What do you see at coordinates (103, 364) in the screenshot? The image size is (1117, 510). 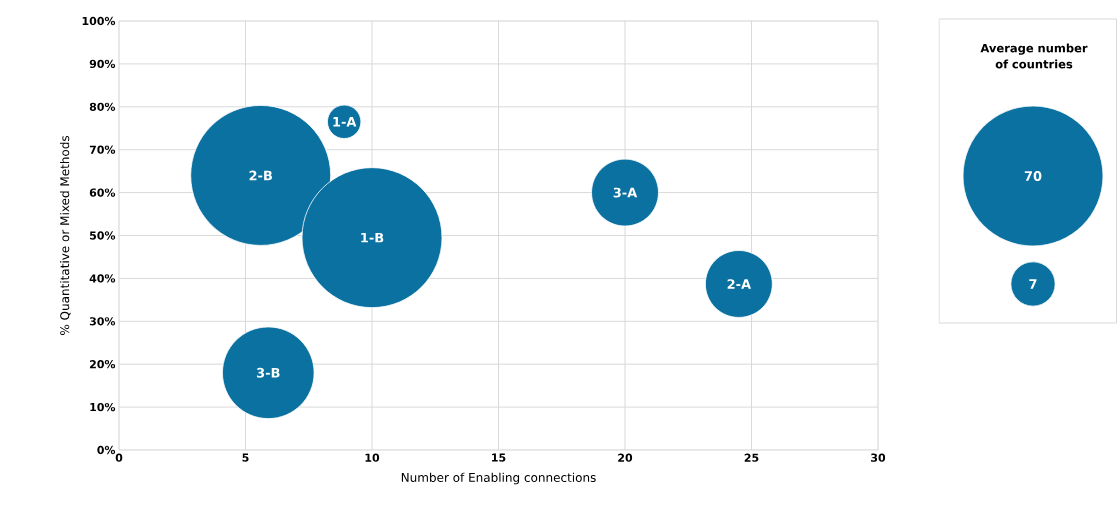 I see `y-tick-label: 20%` at bounding box center [103, 364].